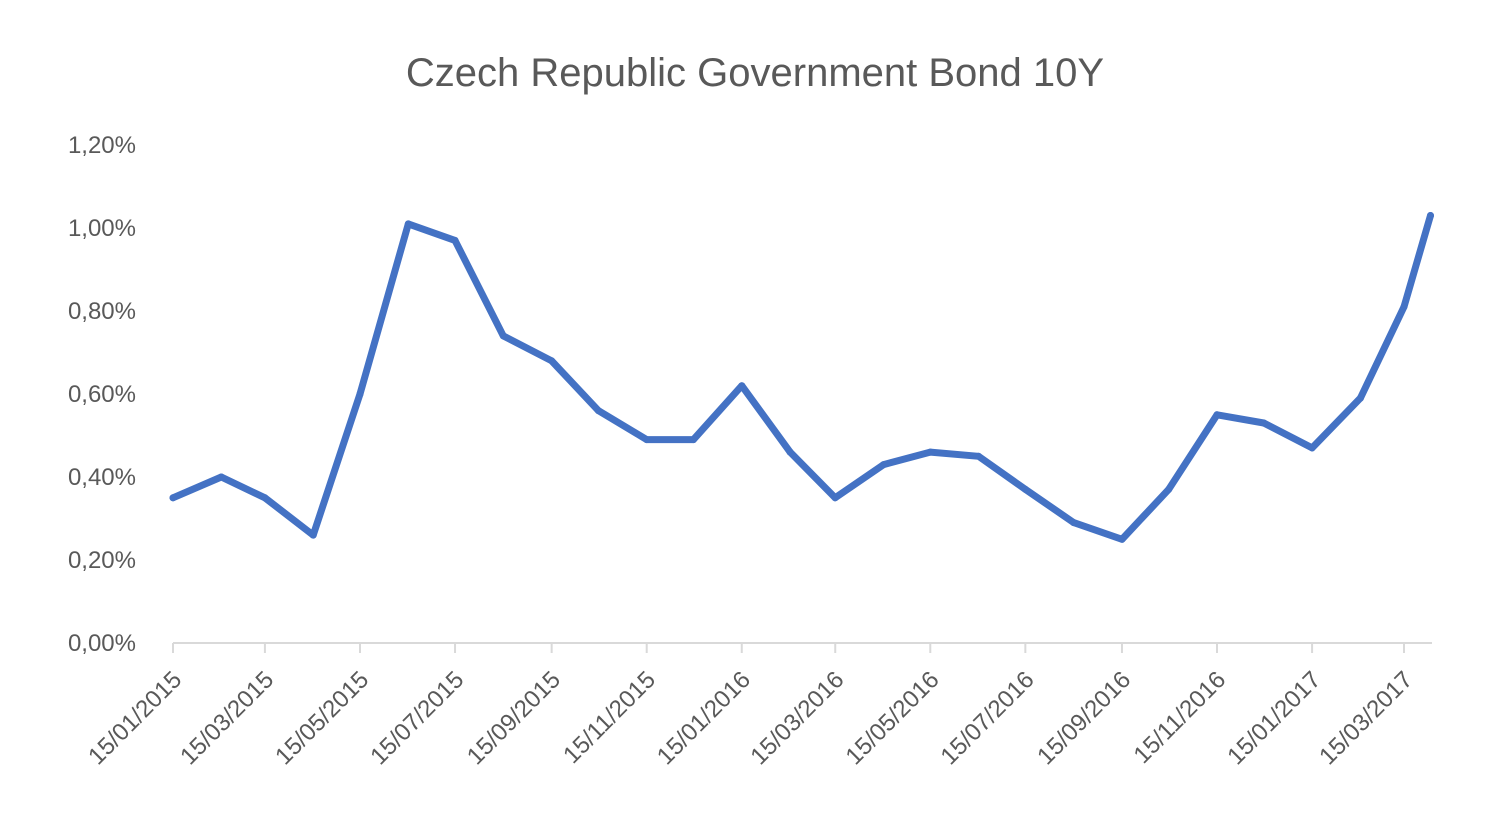 The height and width of the screenshot is (840, 1509). Describe the element at coordinates (988, 718) in the screenshot. I see `x-tick-label: 15/07/2016` at that location.